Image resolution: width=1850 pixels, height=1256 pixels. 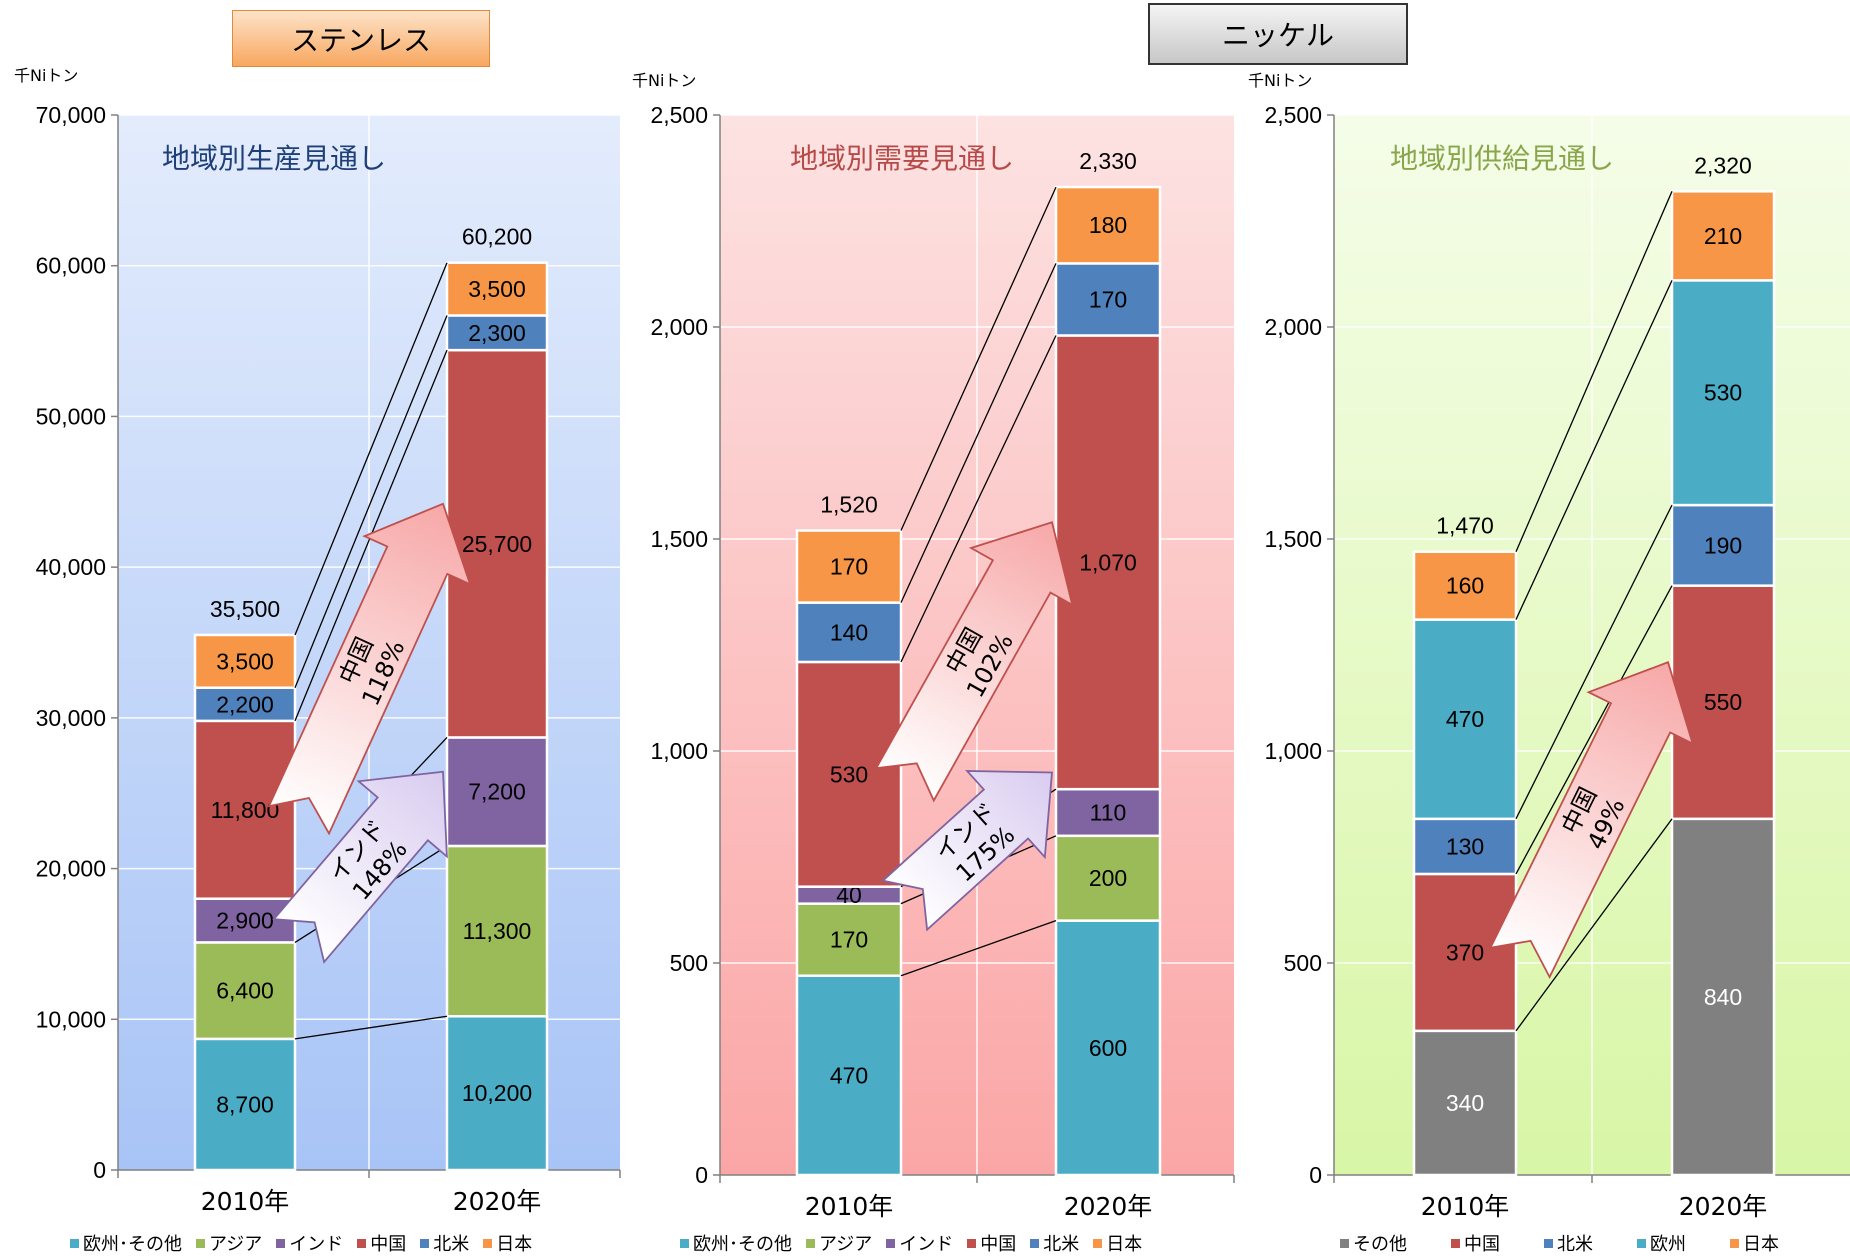 I want to click on legend-label: 中国, so click(x=388, y=1244).